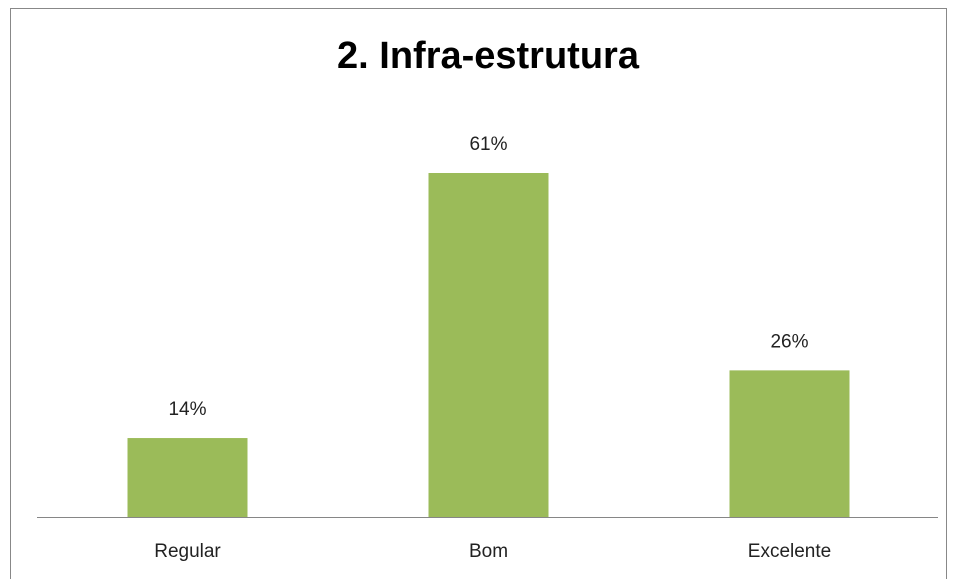 This screenshot has width=957, height=579. I want to click on x-tick-label: Bom, so click(488, 551).